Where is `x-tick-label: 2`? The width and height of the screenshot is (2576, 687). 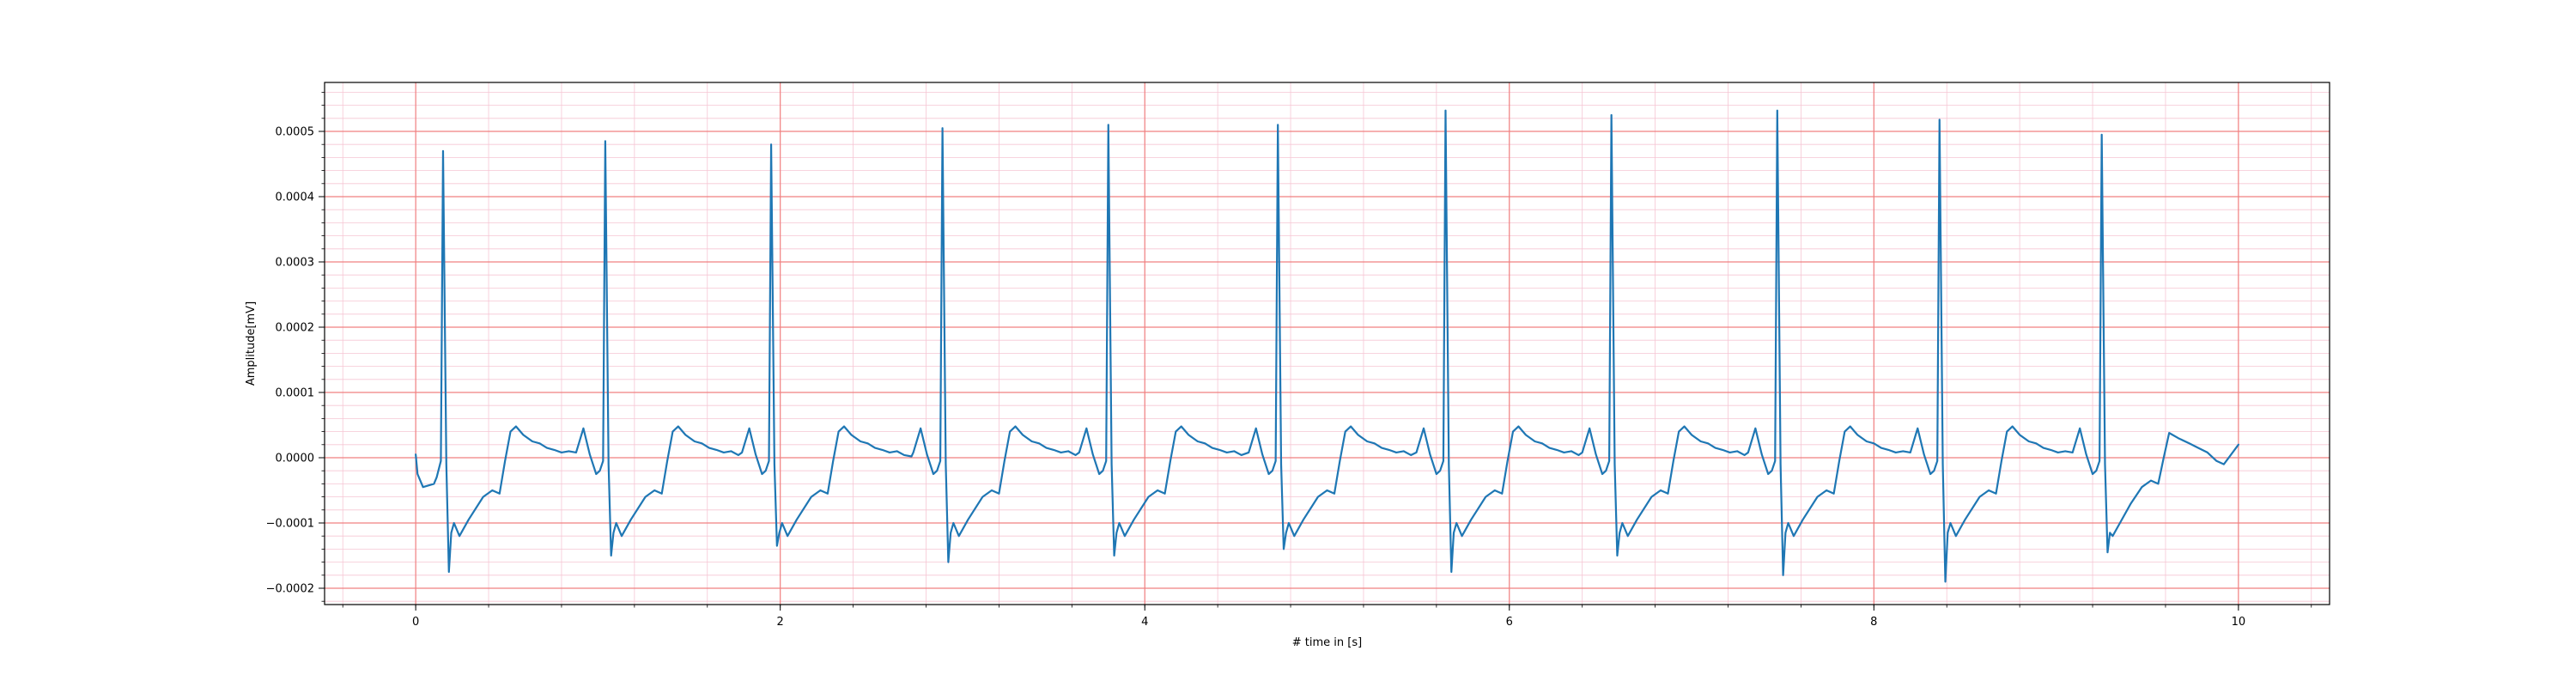 x-tick-label: 2 is located at coordinates (781, 622).